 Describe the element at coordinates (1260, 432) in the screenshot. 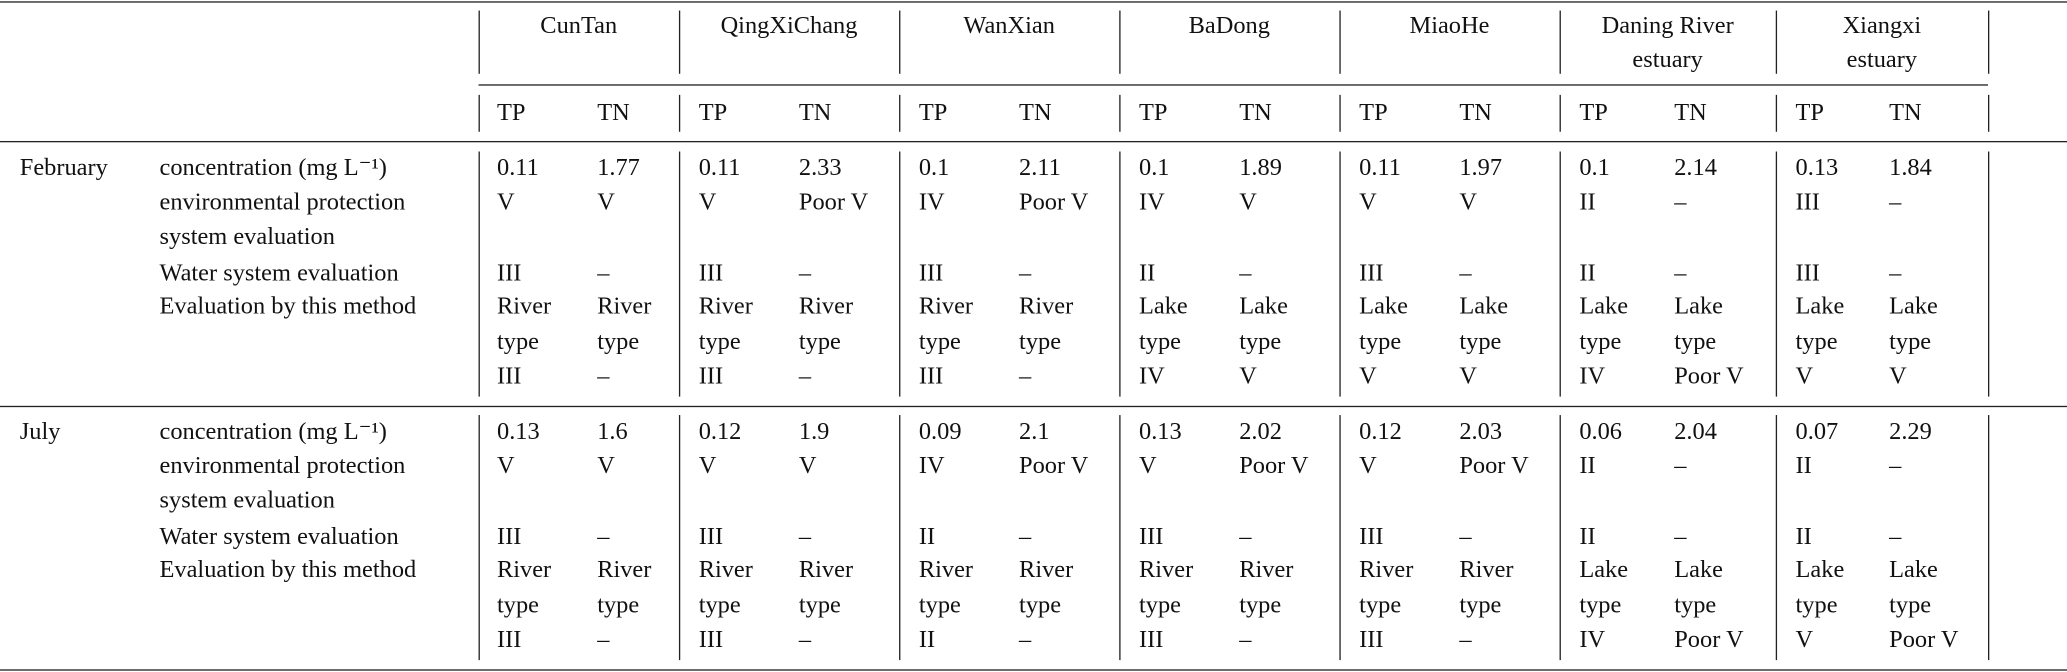

I see `concentration: 2.02` at that location.